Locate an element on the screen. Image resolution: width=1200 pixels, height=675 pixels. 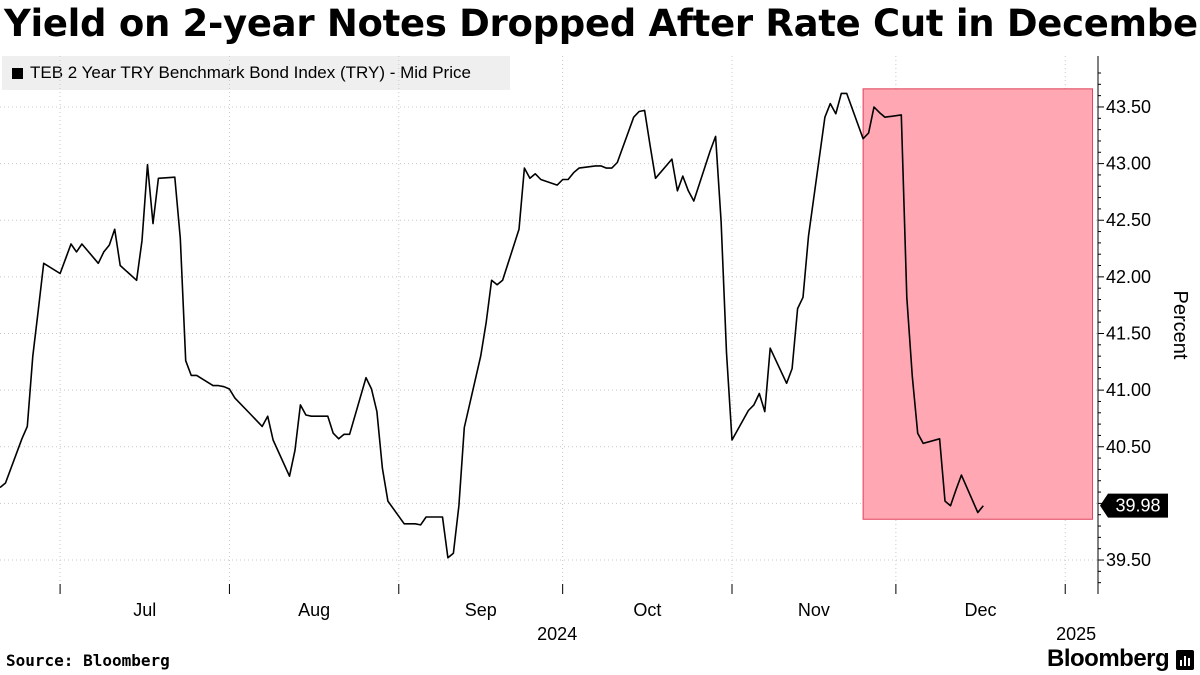
x-year-label: 2024 is located at coordinates (557, 634).